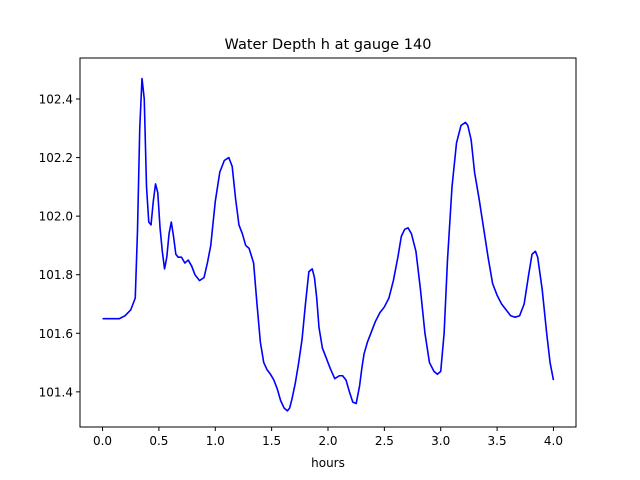  What do you see at coordinates (56, 392) in the screenshot?
I see `y-tick-label: 101.4` at bounding box center [56, 392].